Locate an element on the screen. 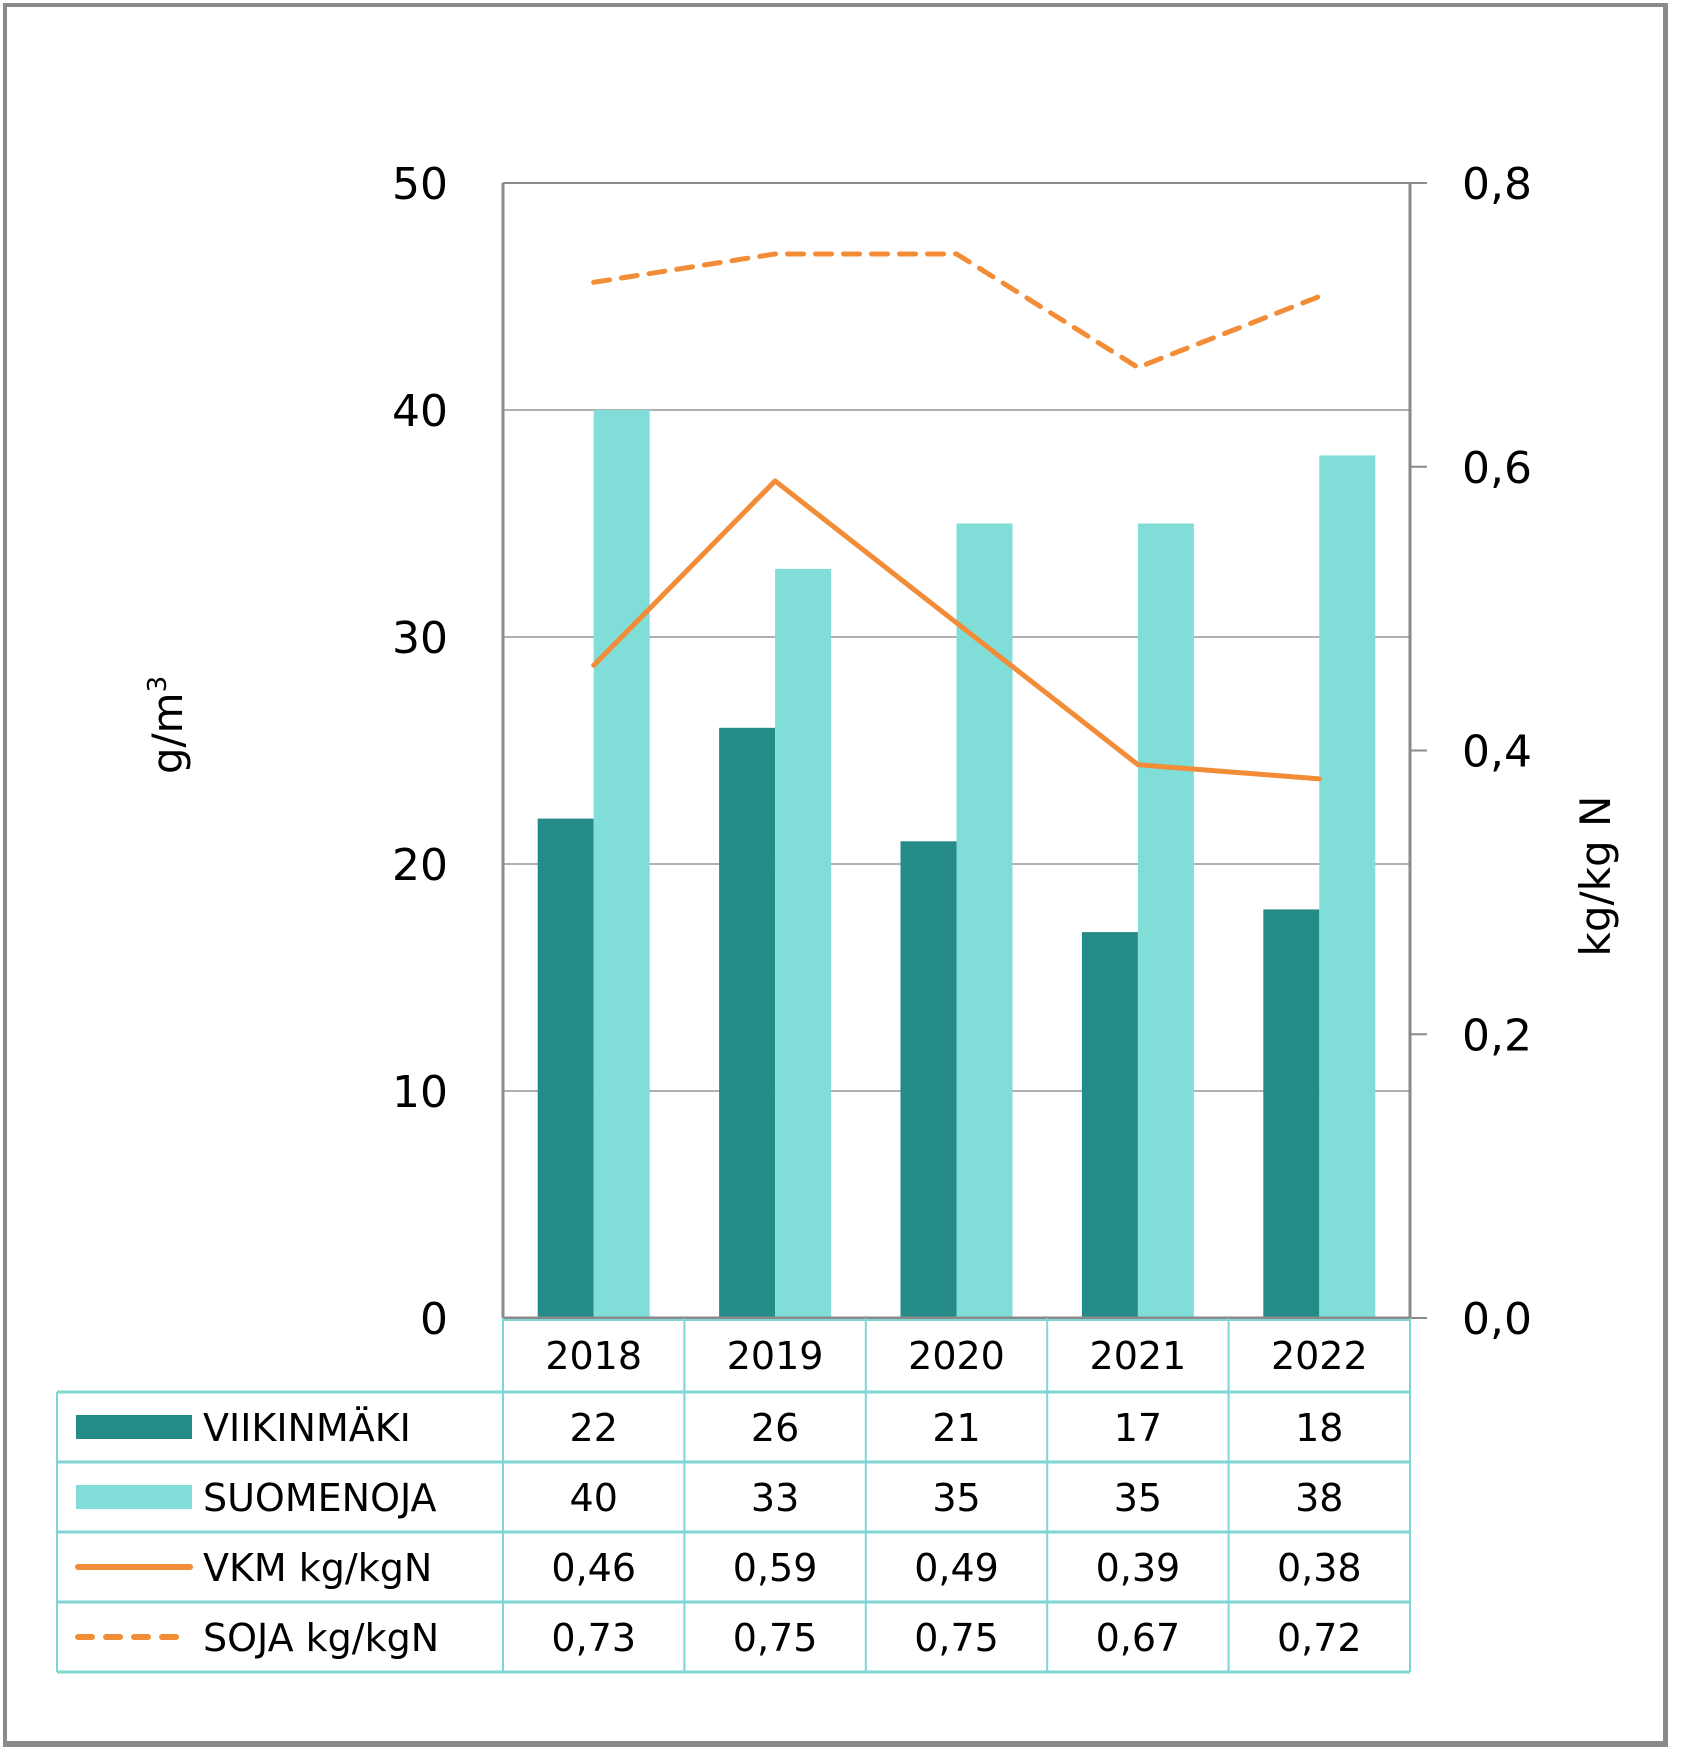  y2-tick-label: 0,6 is located at coordinates (1497, 468).